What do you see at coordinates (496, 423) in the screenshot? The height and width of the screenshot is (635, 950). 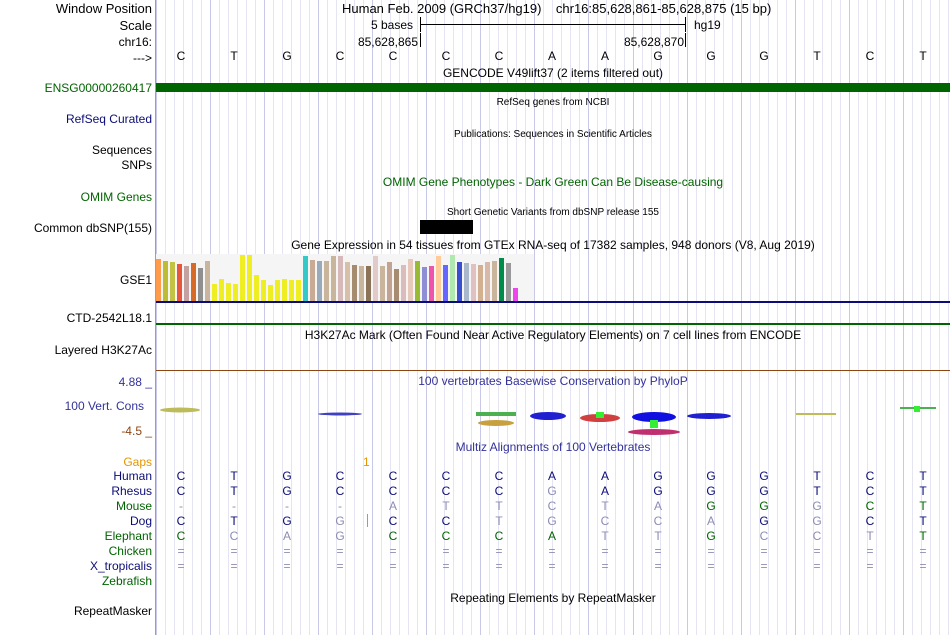 I see `logo-G-pos7` at bounding box center [496, 423].